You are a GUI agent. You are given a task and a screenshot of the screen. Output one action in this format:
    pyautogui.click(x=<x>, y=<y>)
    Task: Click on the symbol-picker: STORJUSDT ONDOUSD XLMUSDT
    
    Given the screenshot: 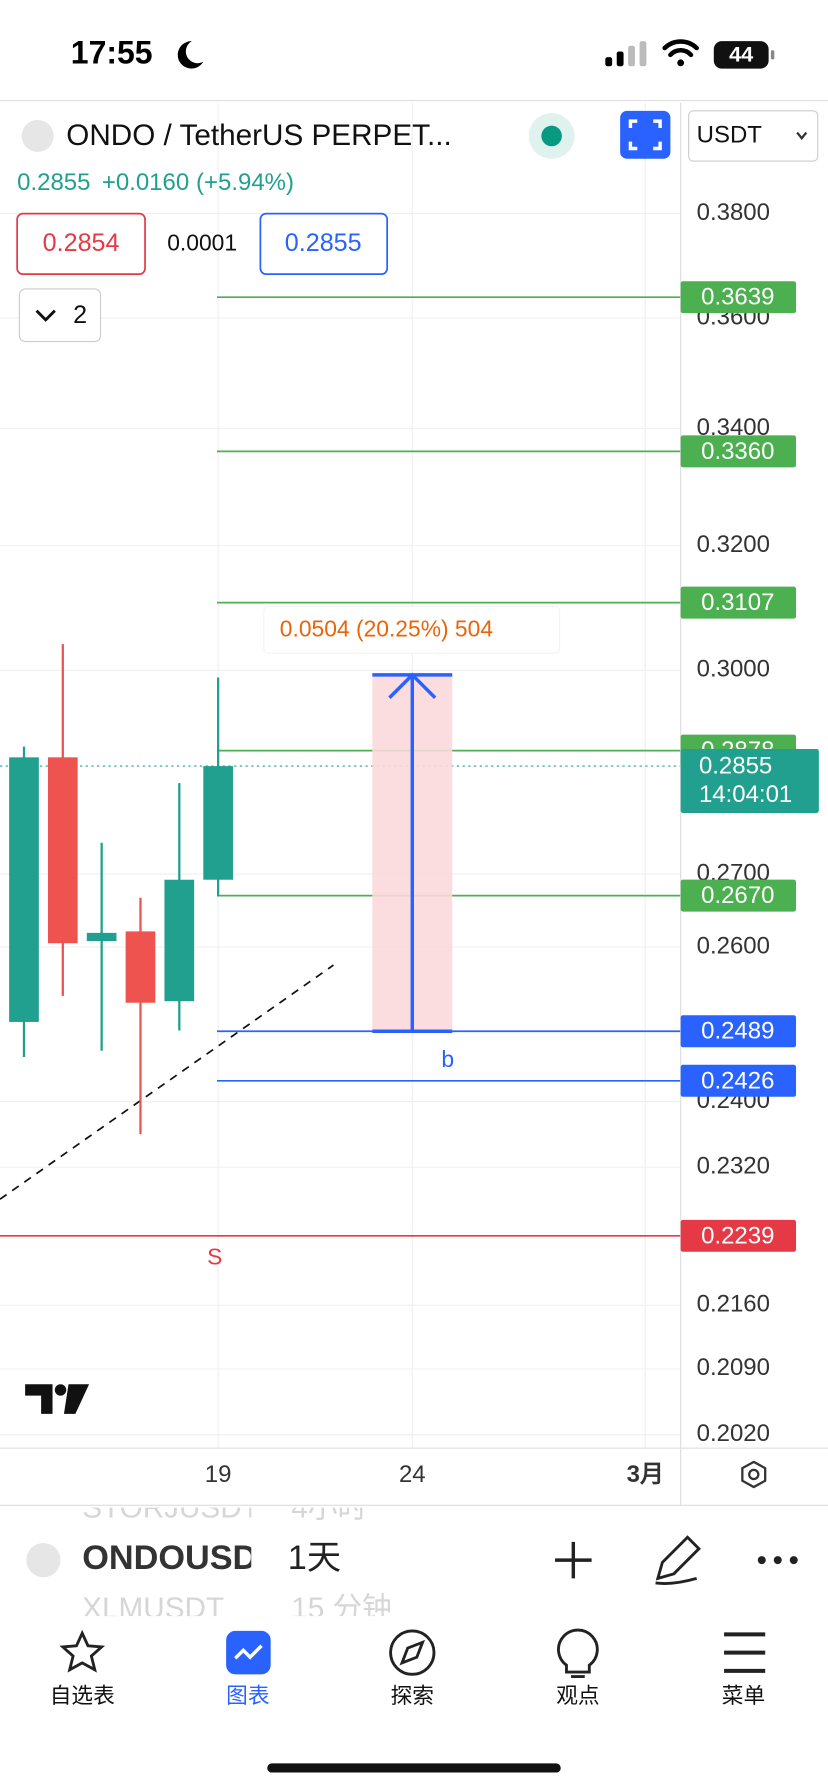 What is the action you would take?
    pyautogui.click(x=169, y=1566)
    